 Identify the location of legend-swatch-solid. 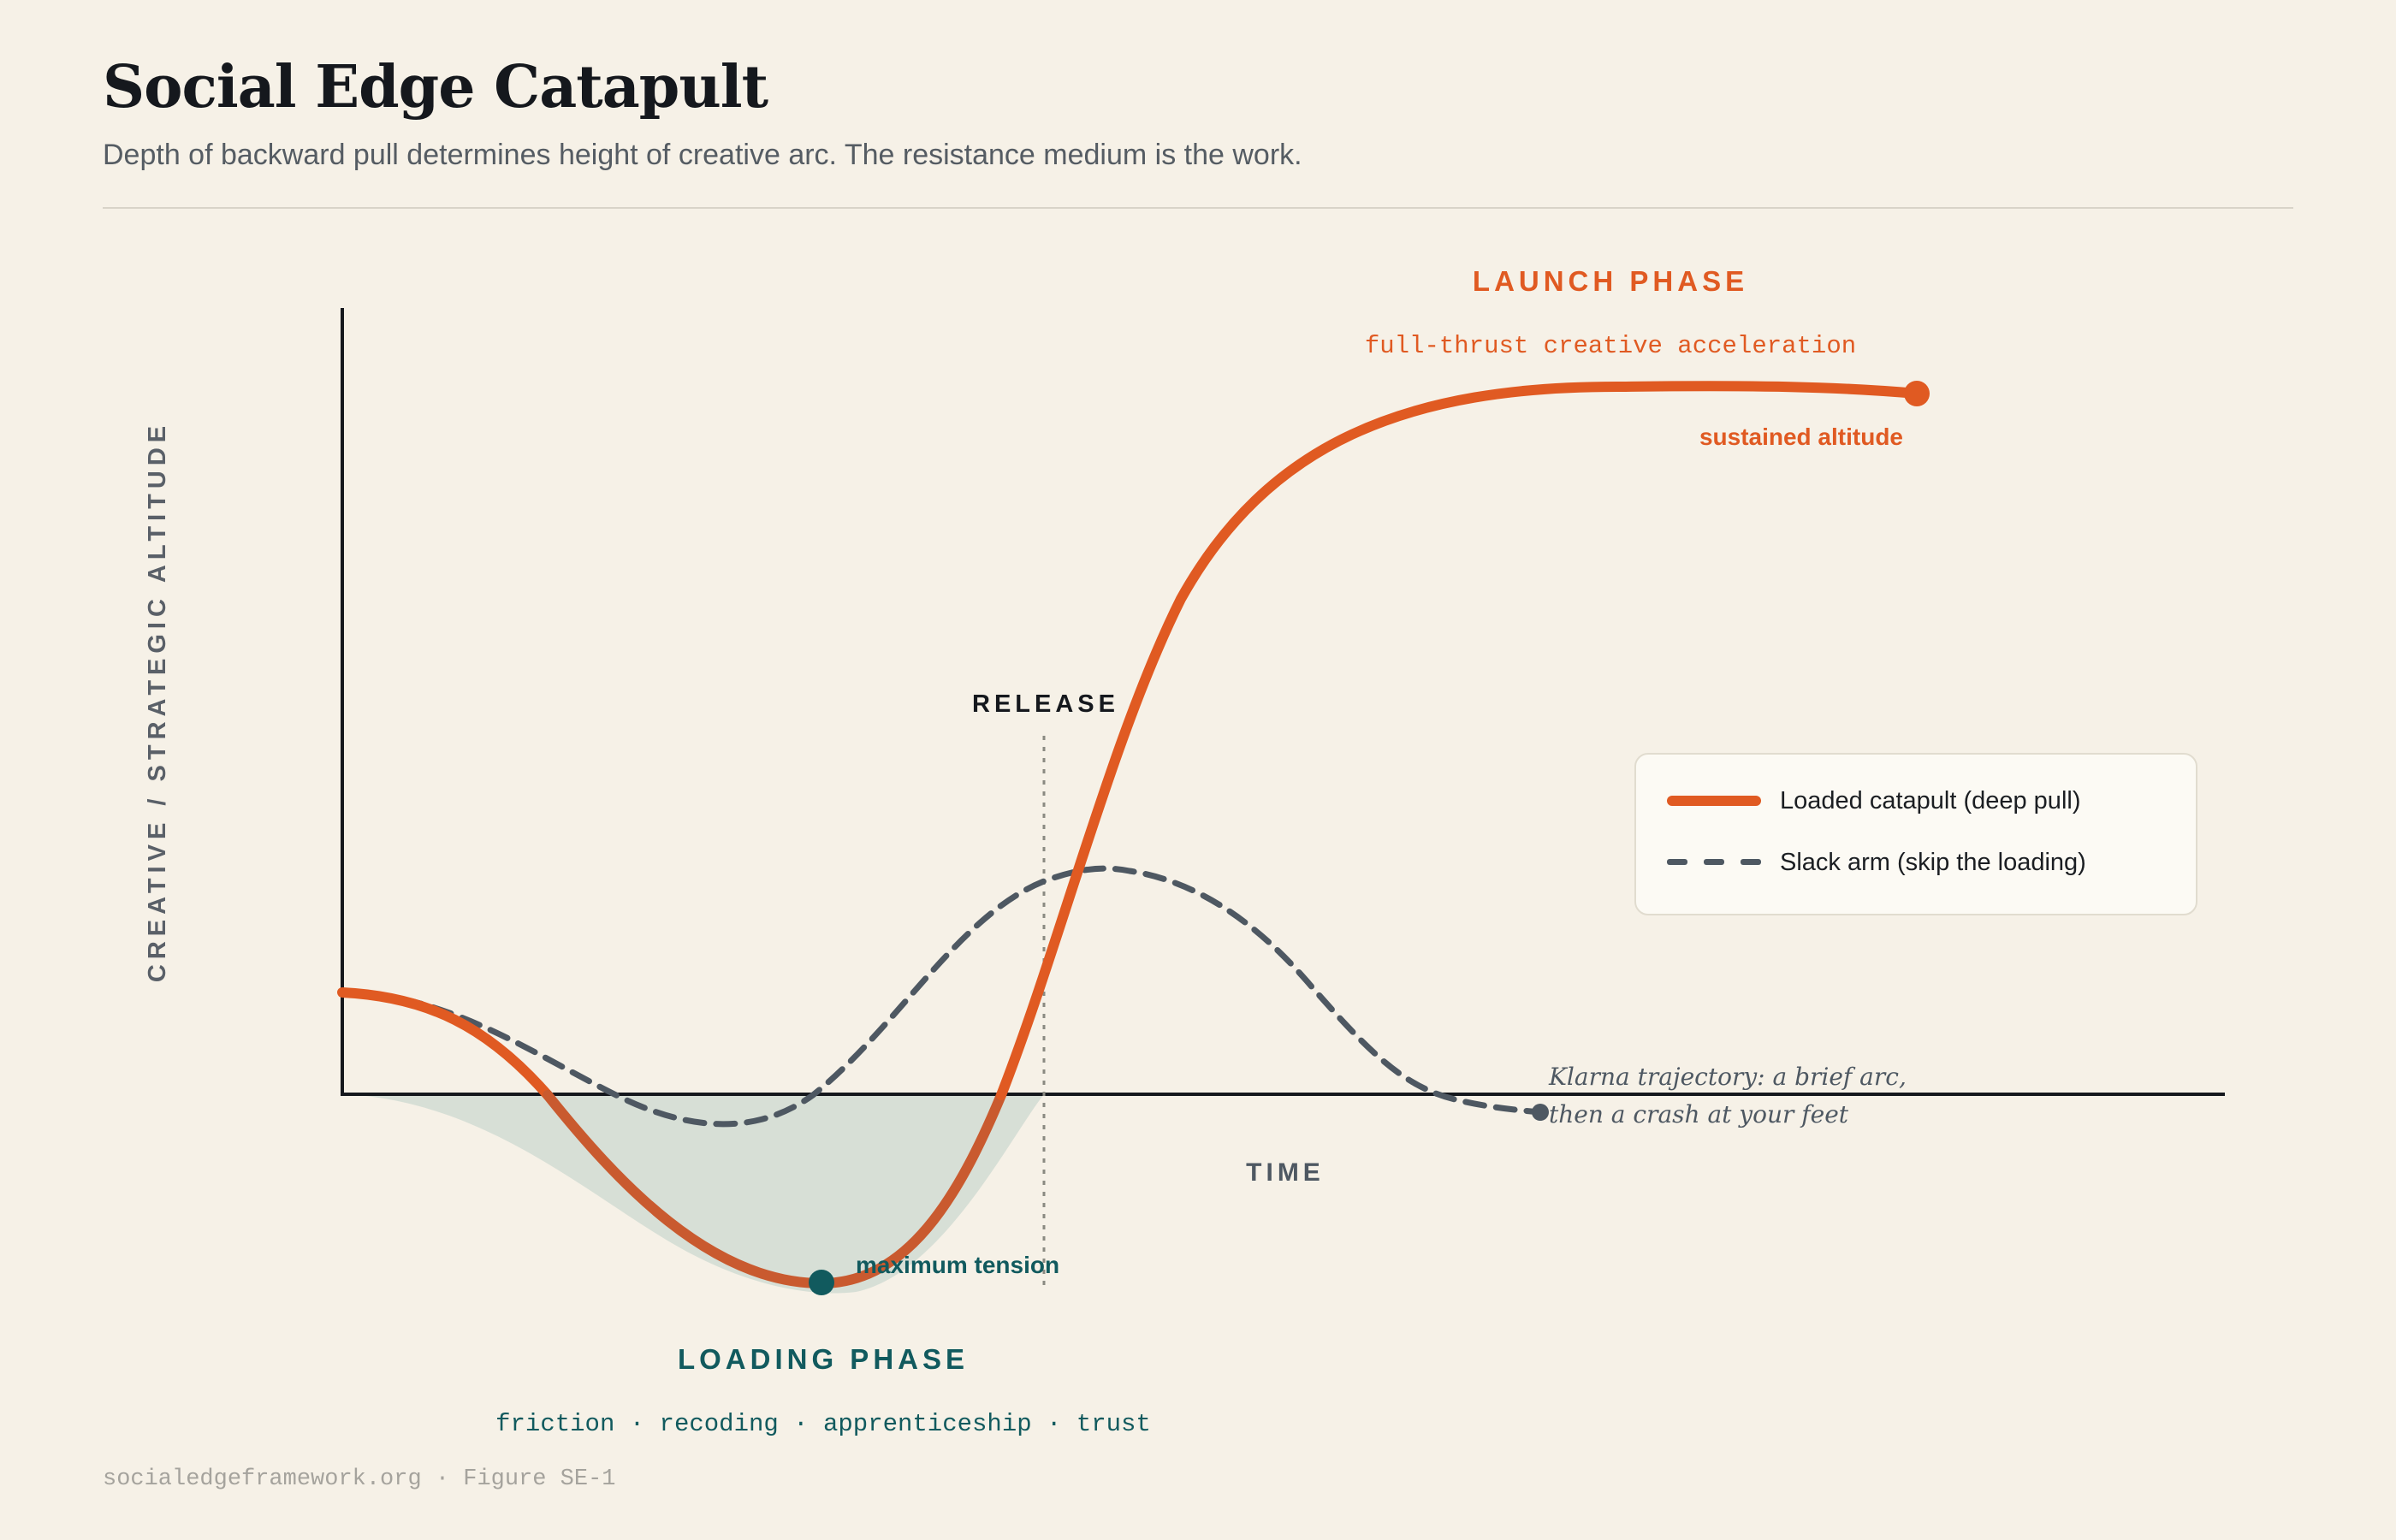
(1714, 801).